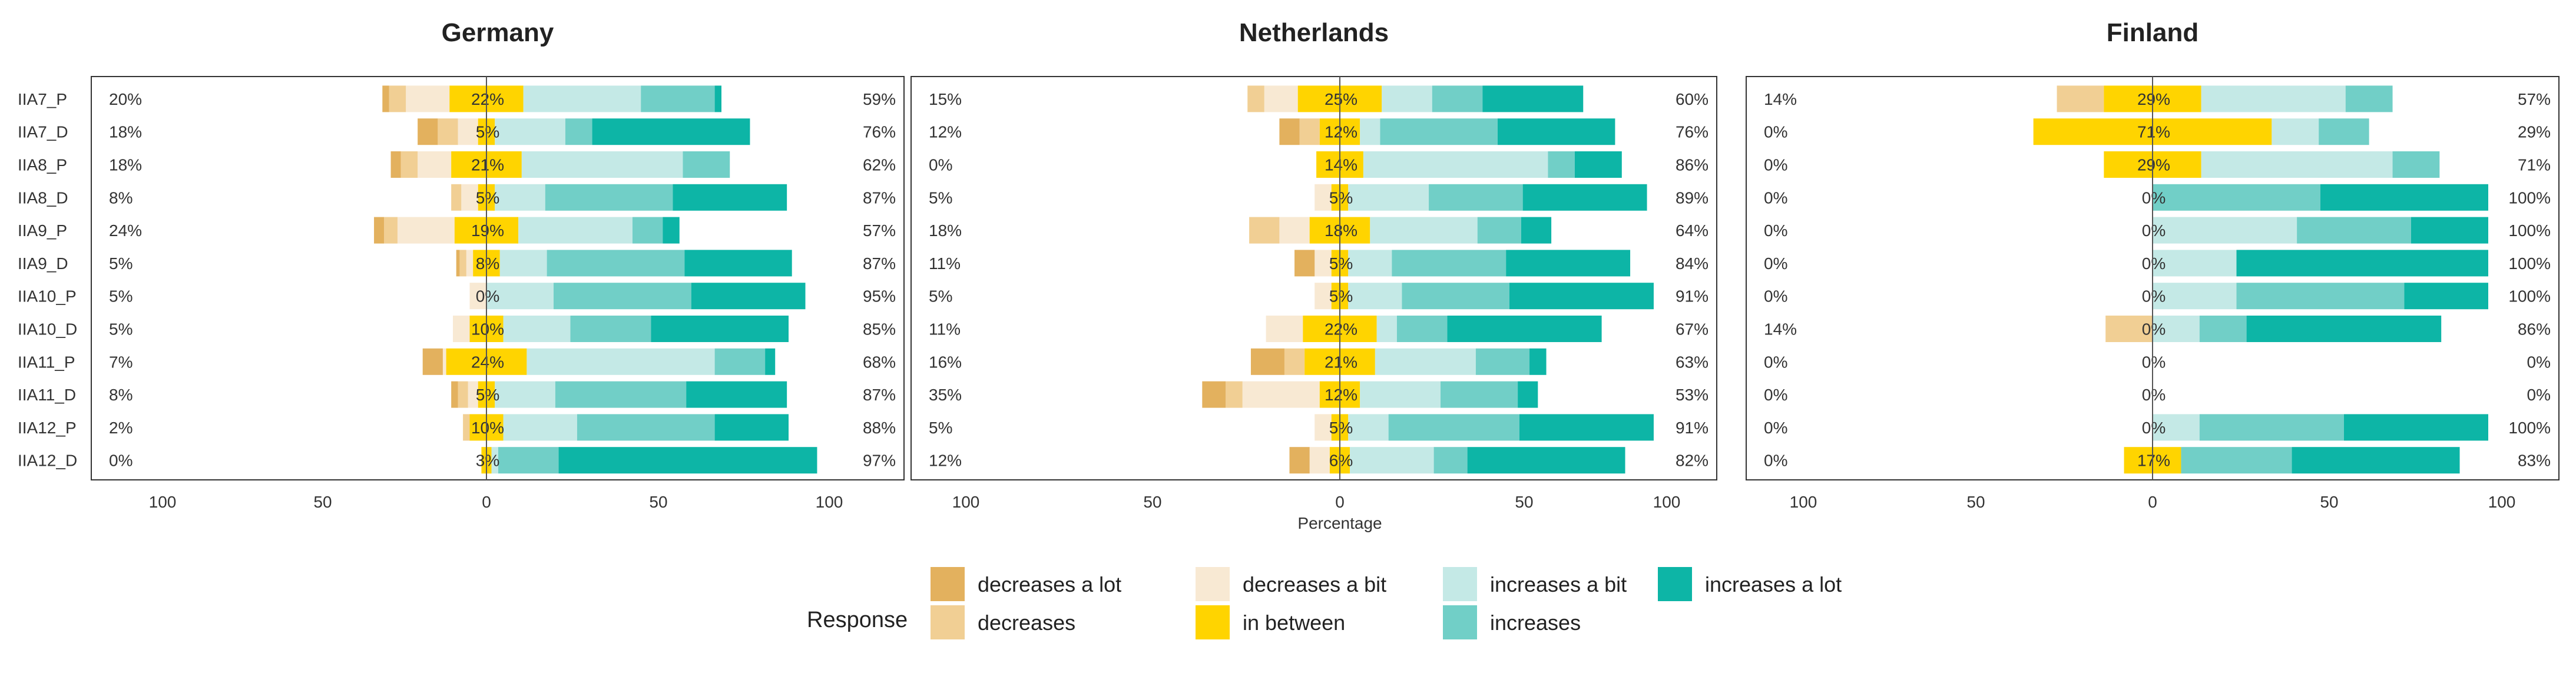 The width and height of the screenshot is (2576, 683). Describe the element at coordinates (945, 263) in the screenshot. I see `left-percent-label: 11%` at that location.